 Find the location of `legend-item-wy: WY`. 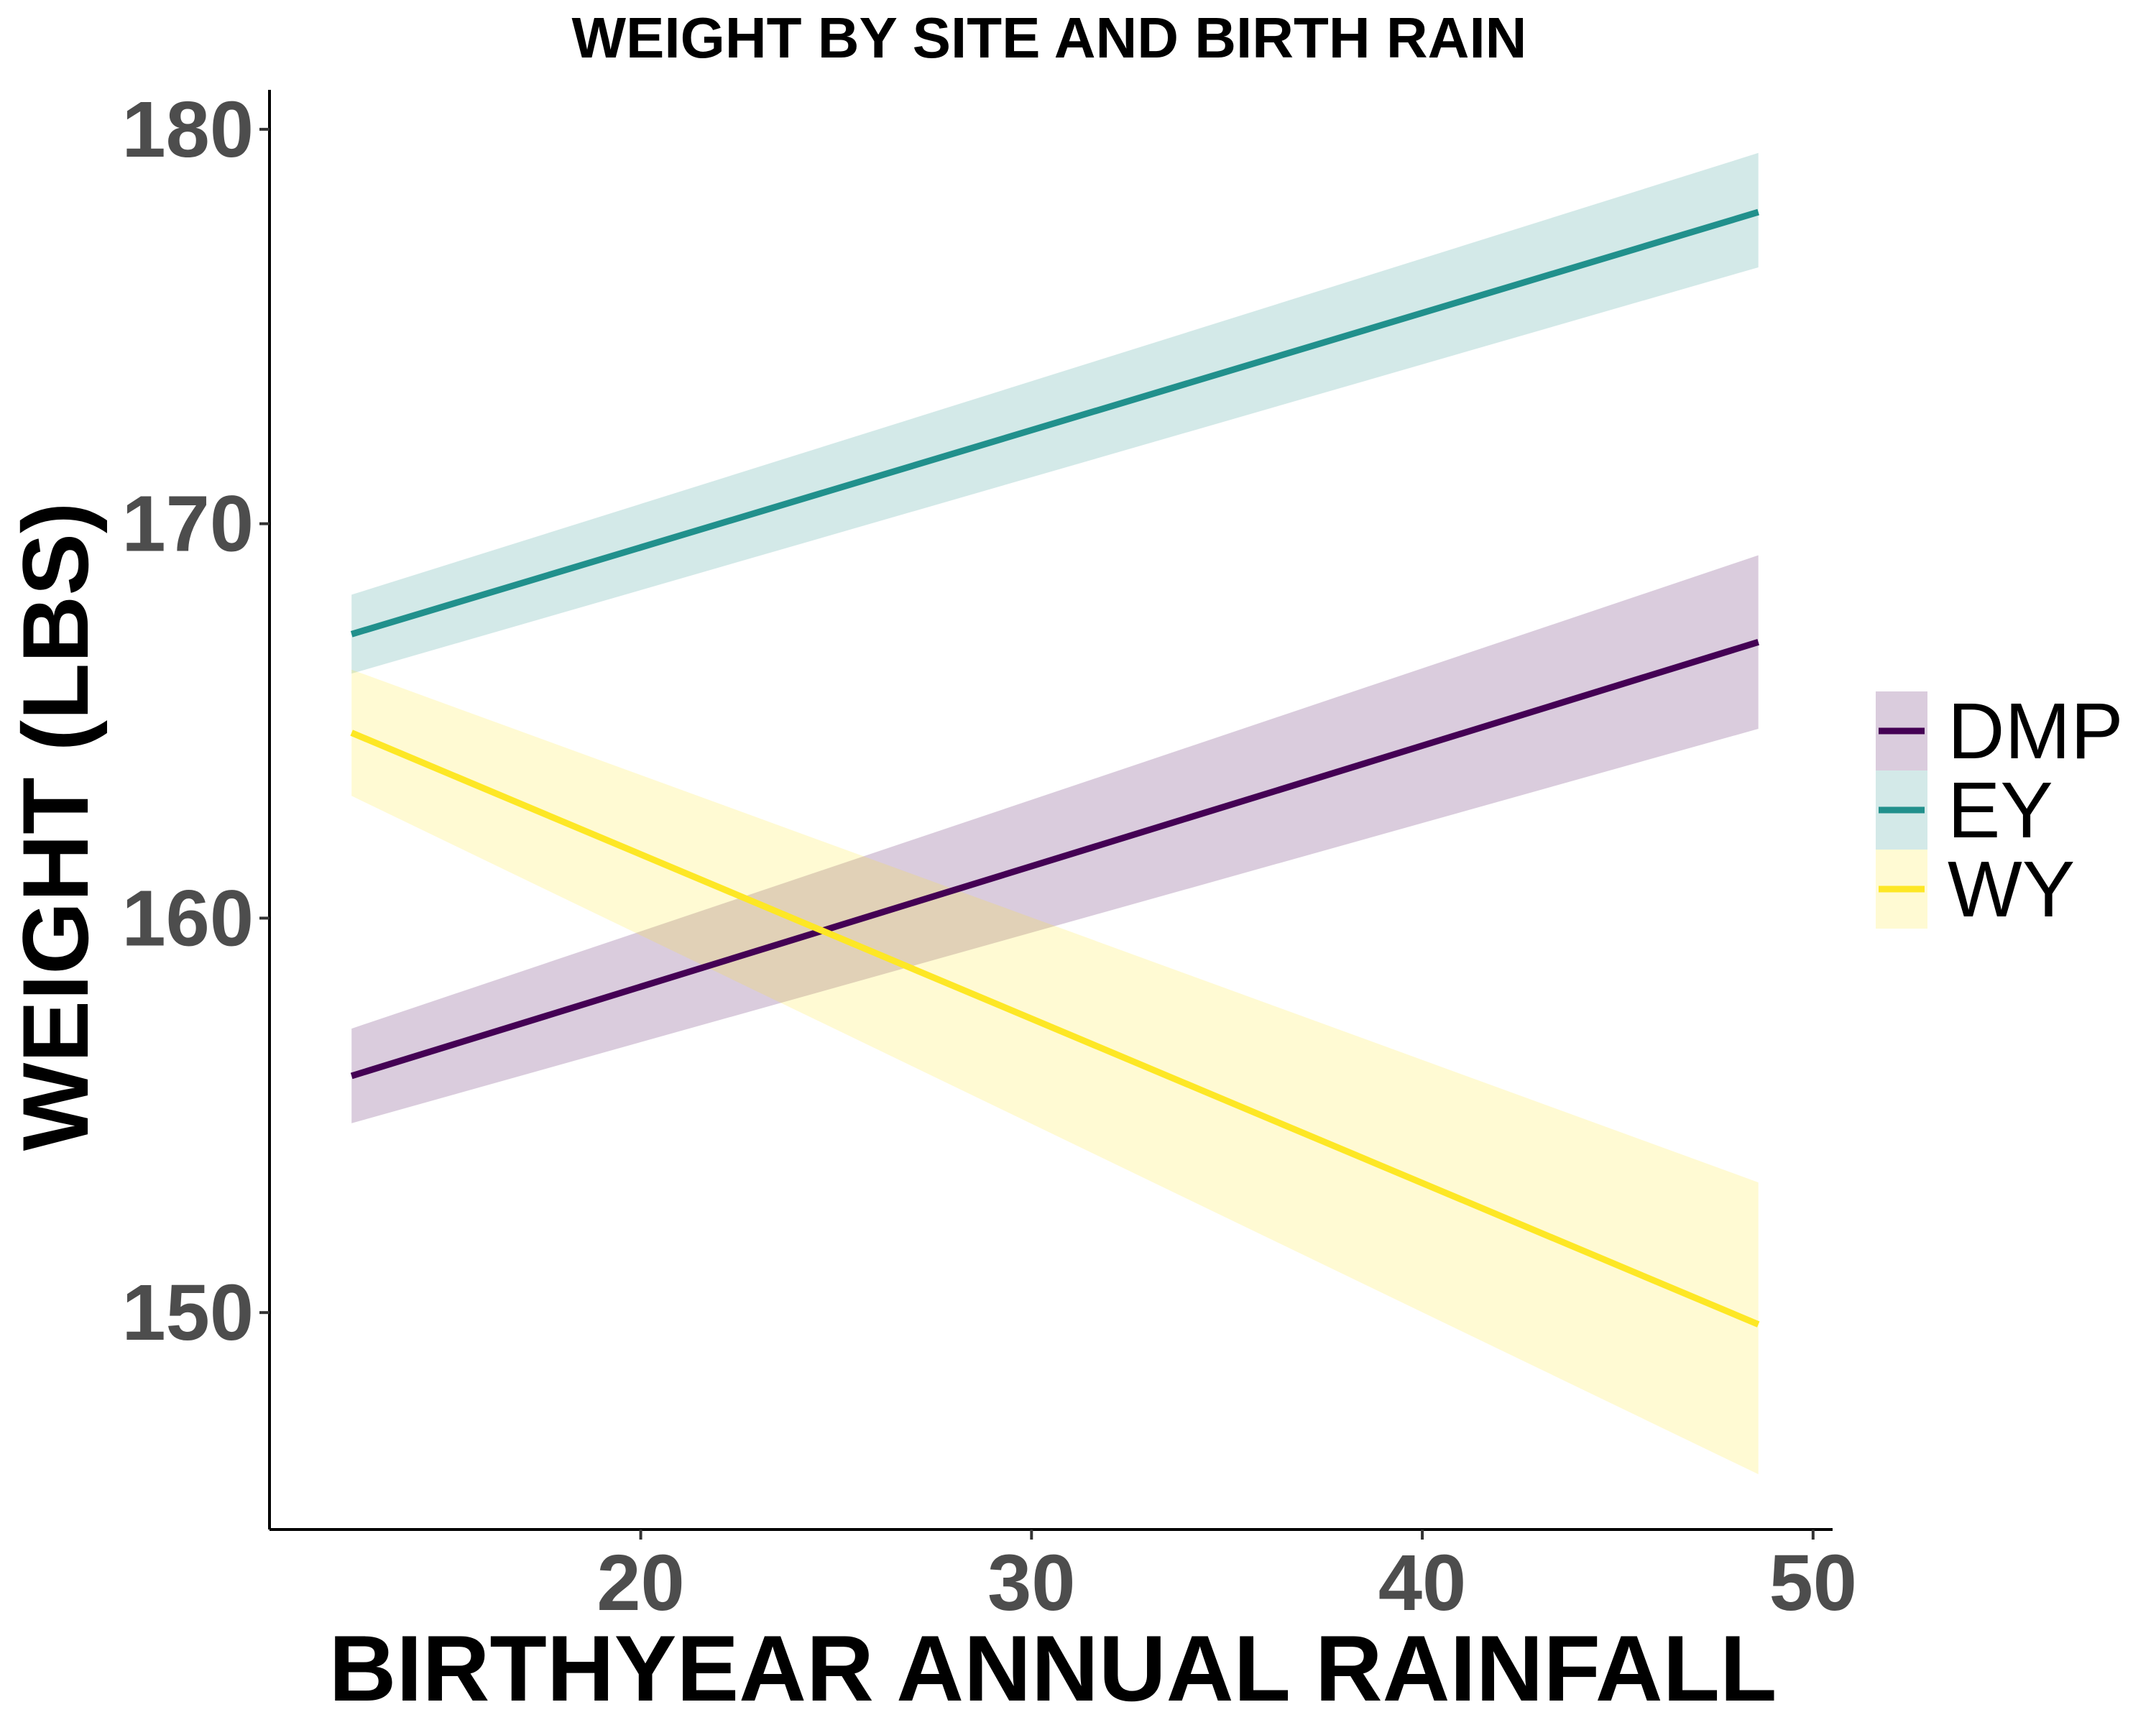

legend-item-wy: WY is located at coordinates (1976, 889).